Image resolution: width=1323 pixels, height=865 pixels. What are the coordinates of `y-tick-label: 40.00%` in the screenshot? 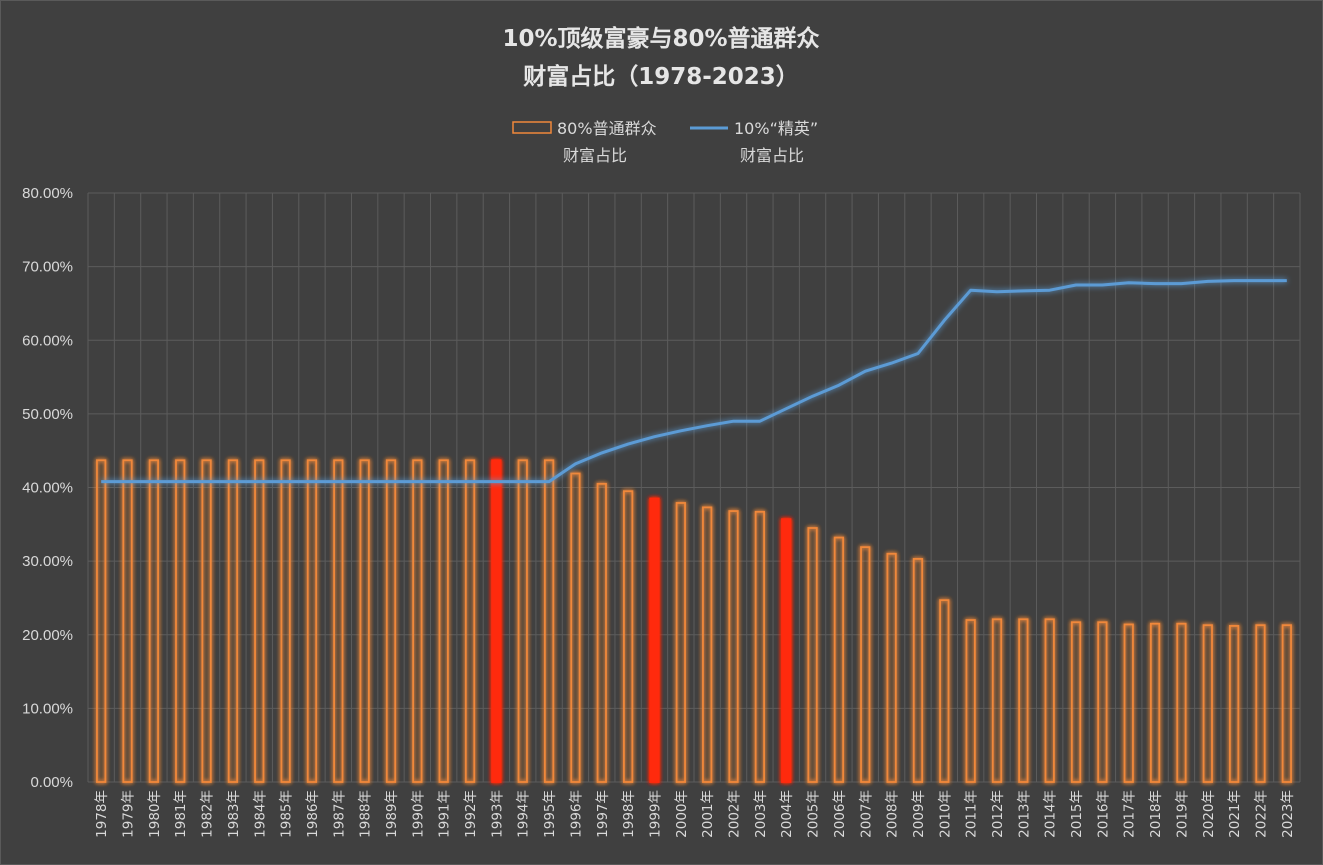 It's located at (47, 488).